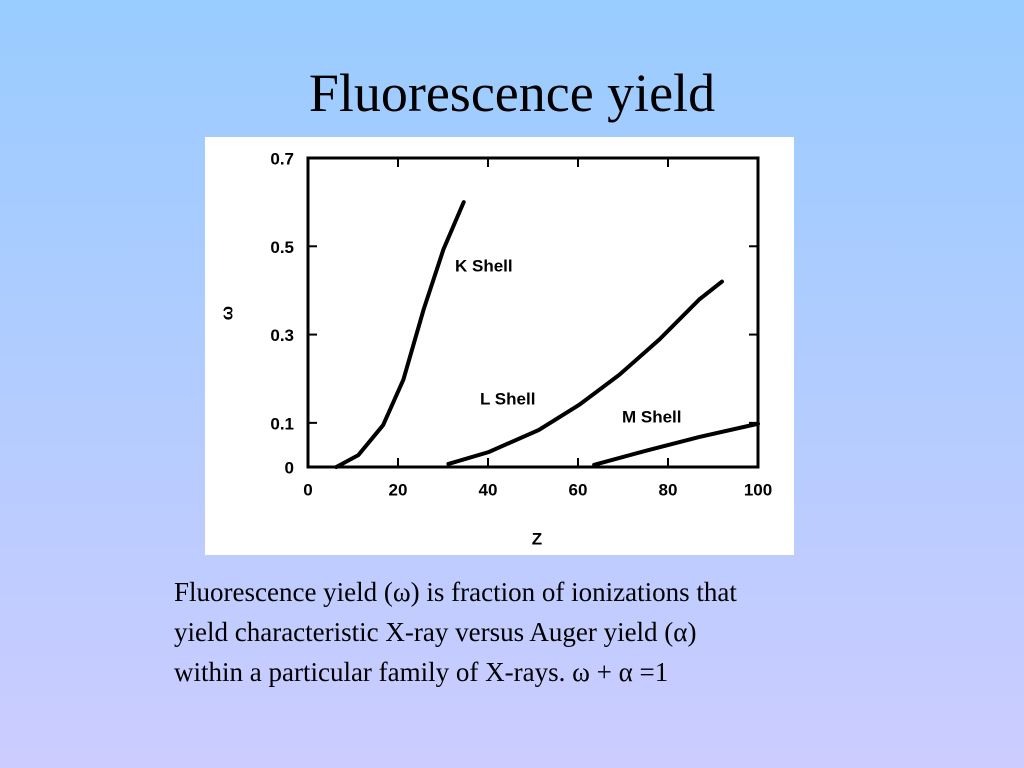 The width and height of the screenshot is (1024, 768). What do you see at coordinates (226, 313) in the screenshot?
I see `y-axis-label: ω` at bounding box center [226, 313].